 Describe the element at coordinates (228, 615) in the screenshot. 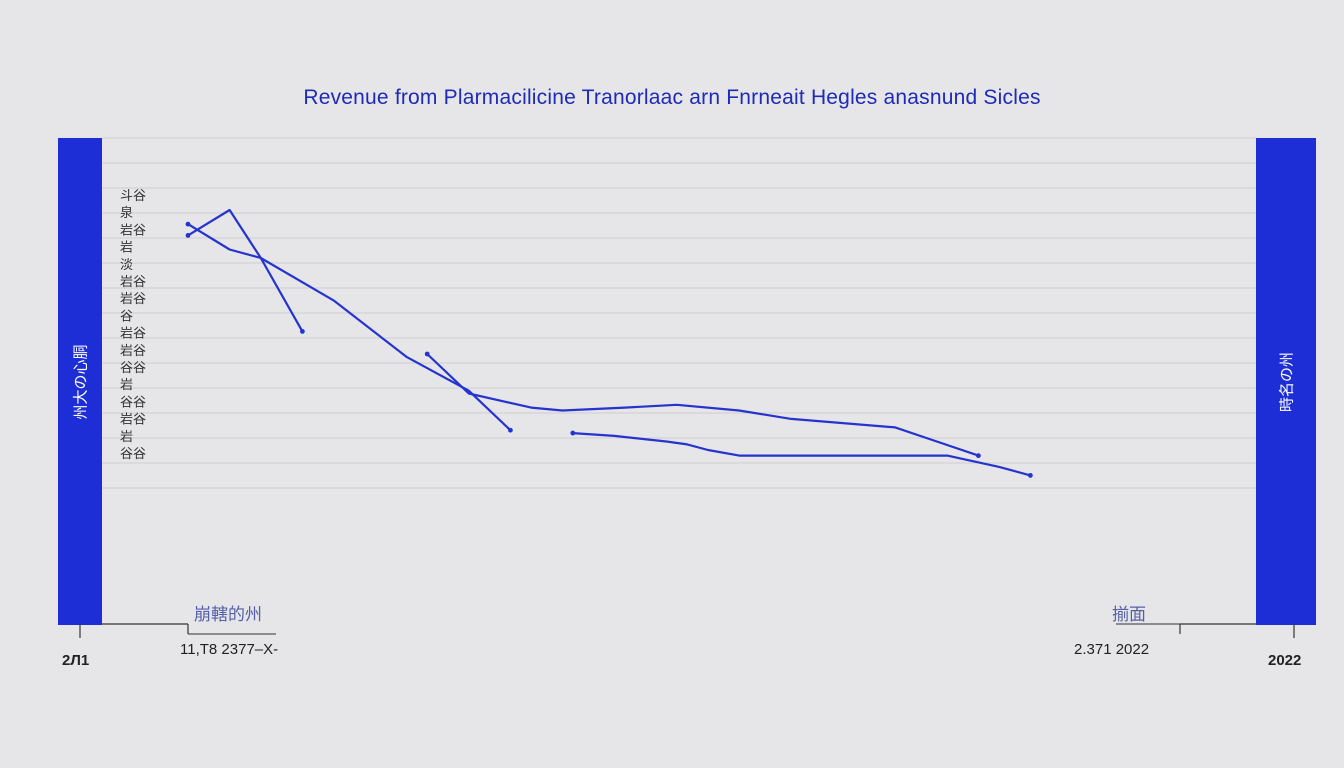

I see `mid-label-left: 崩轄的州` at that location.